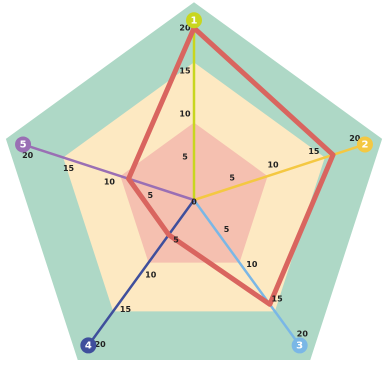  I want to click on tick-label-axis1-20: 20, so click(185, 28).